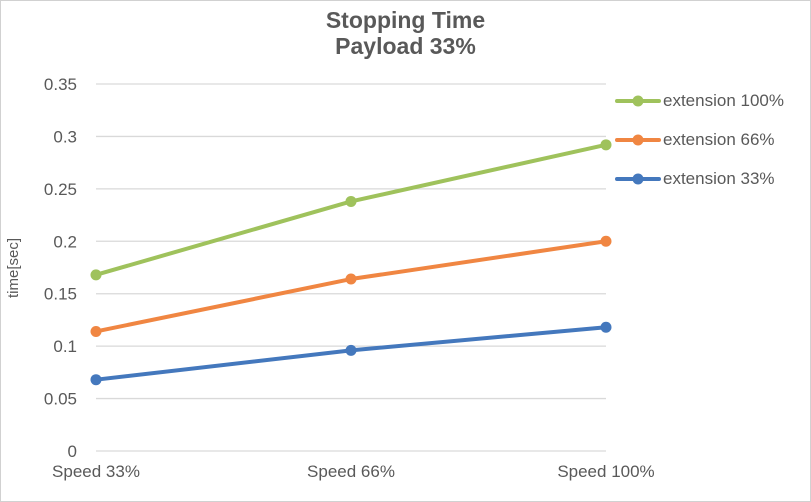  I want to click on legend-label: extension 33%, so click(719, 178).